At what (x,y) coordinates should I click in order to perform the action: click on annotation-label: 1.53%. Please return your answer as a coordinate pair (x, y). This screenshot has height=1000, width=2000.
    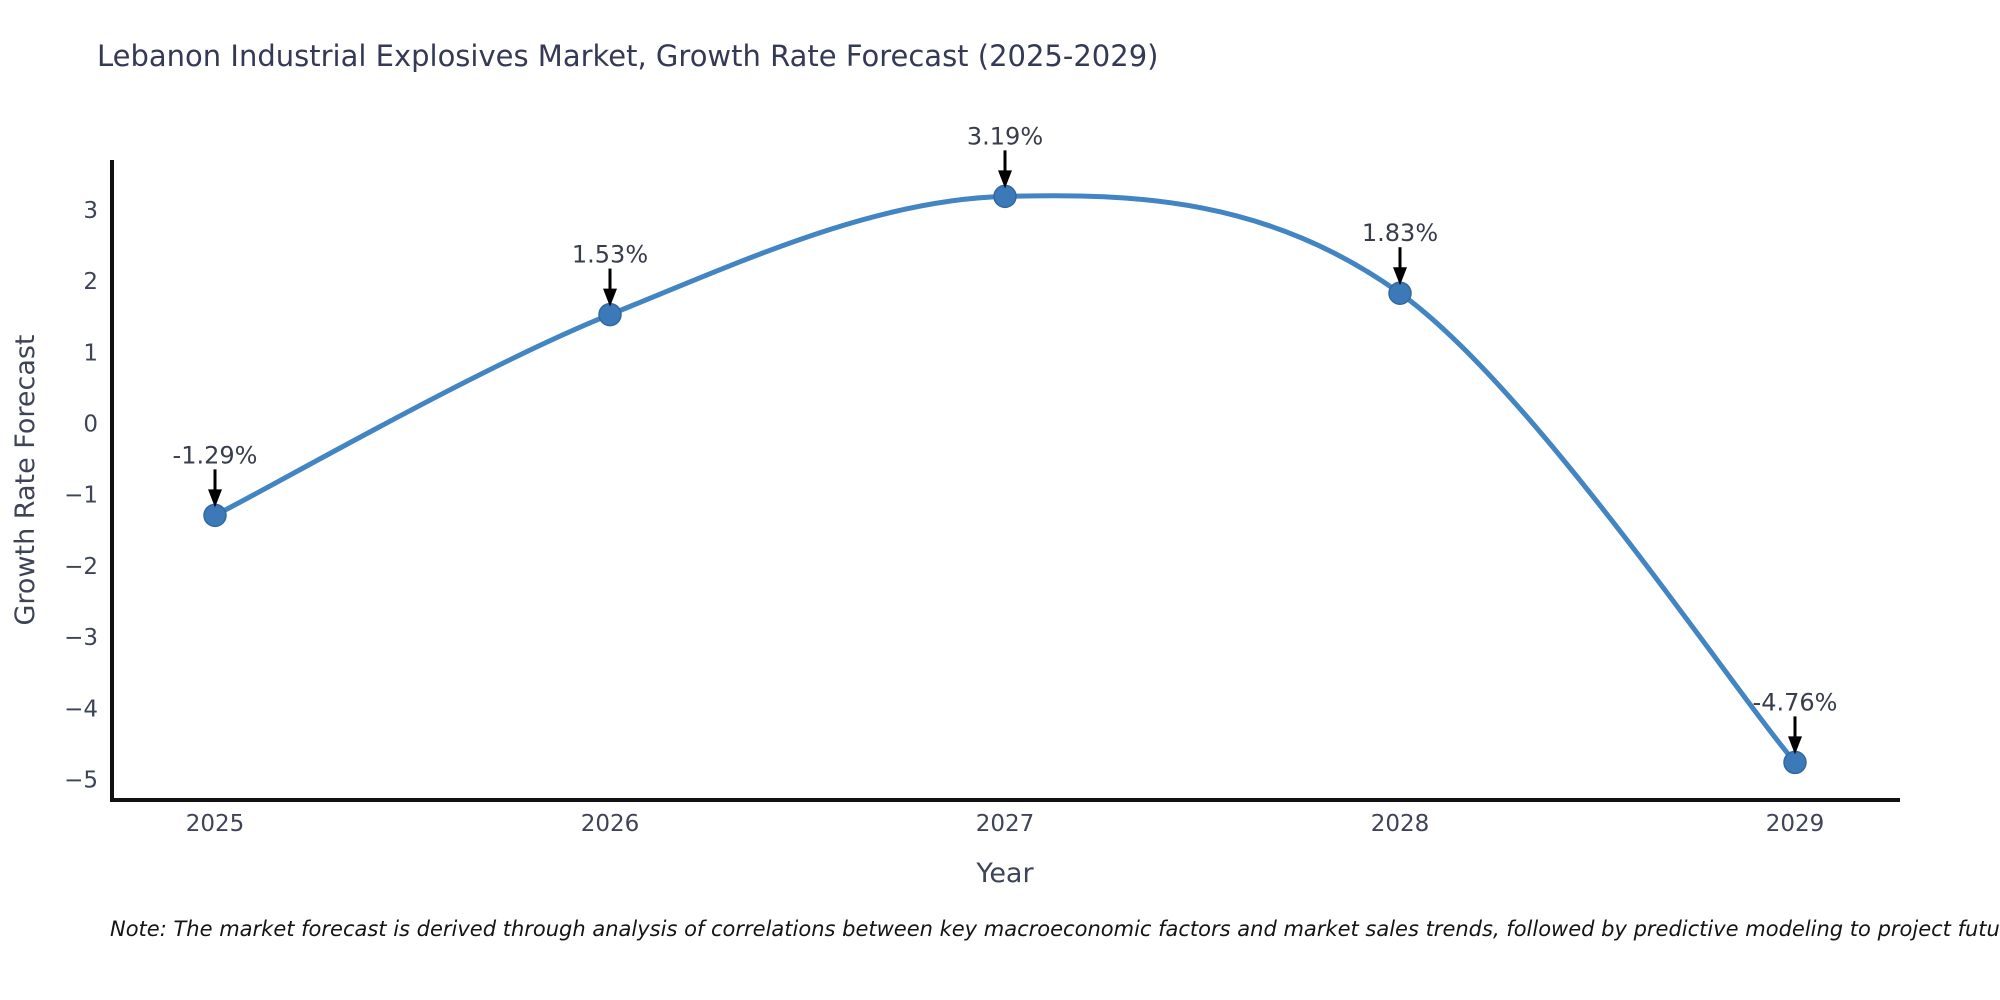
    Looking at the image, I should click on (610, 255).